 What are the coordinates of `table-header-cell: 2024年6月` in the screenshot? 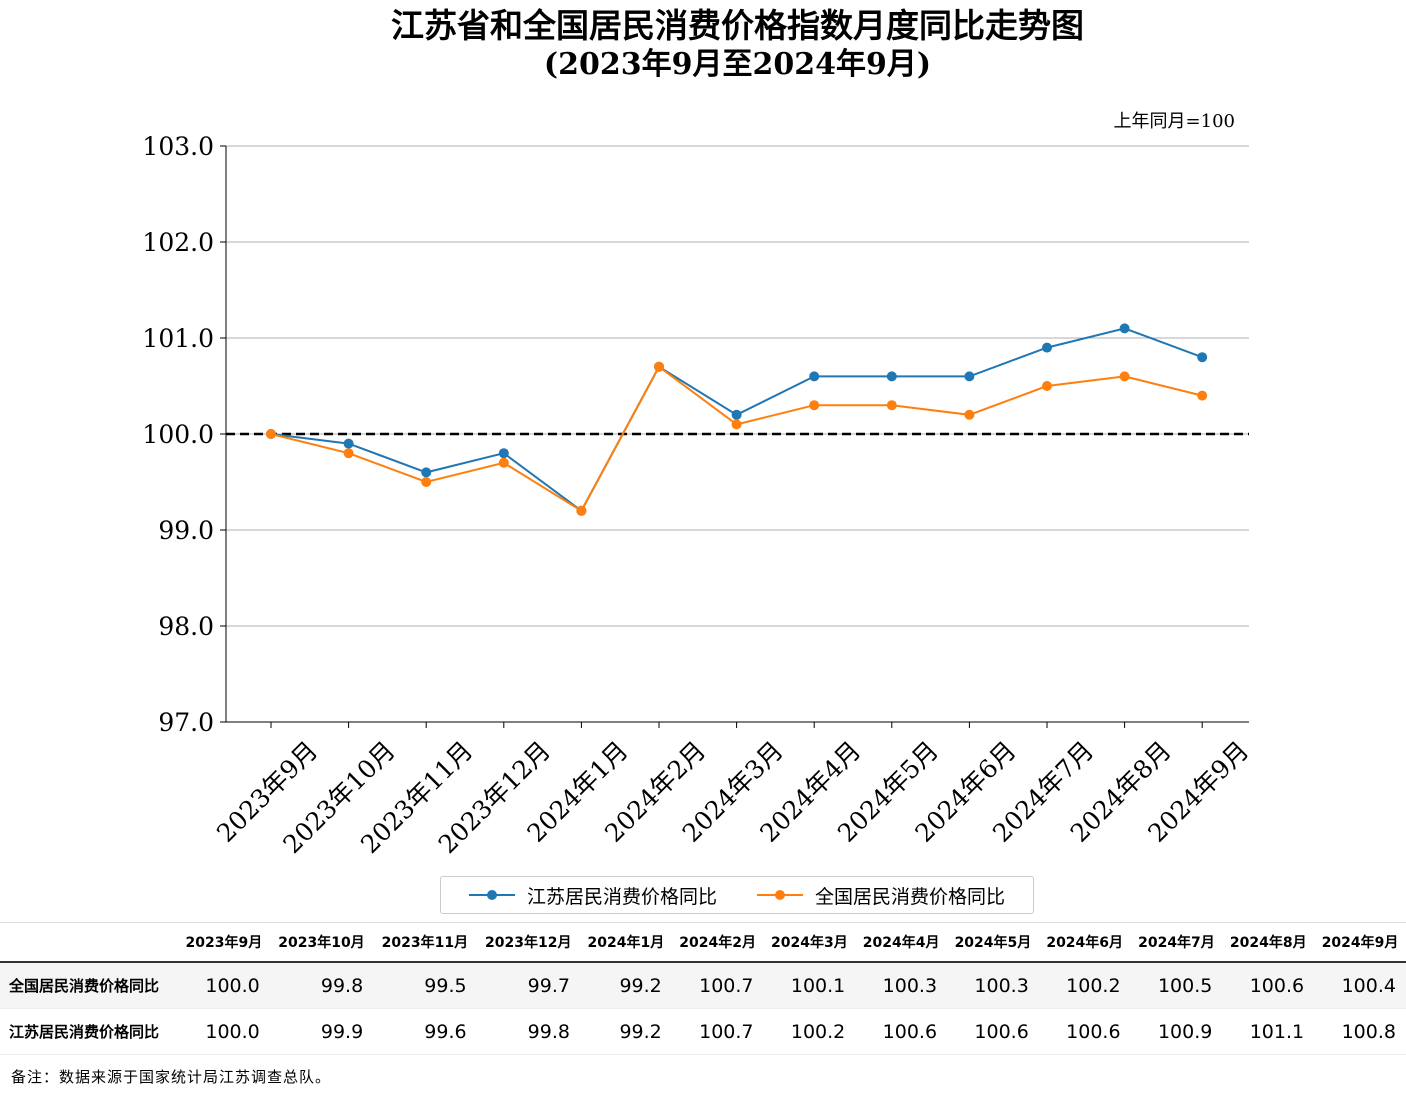 It's located at (1085, 943).